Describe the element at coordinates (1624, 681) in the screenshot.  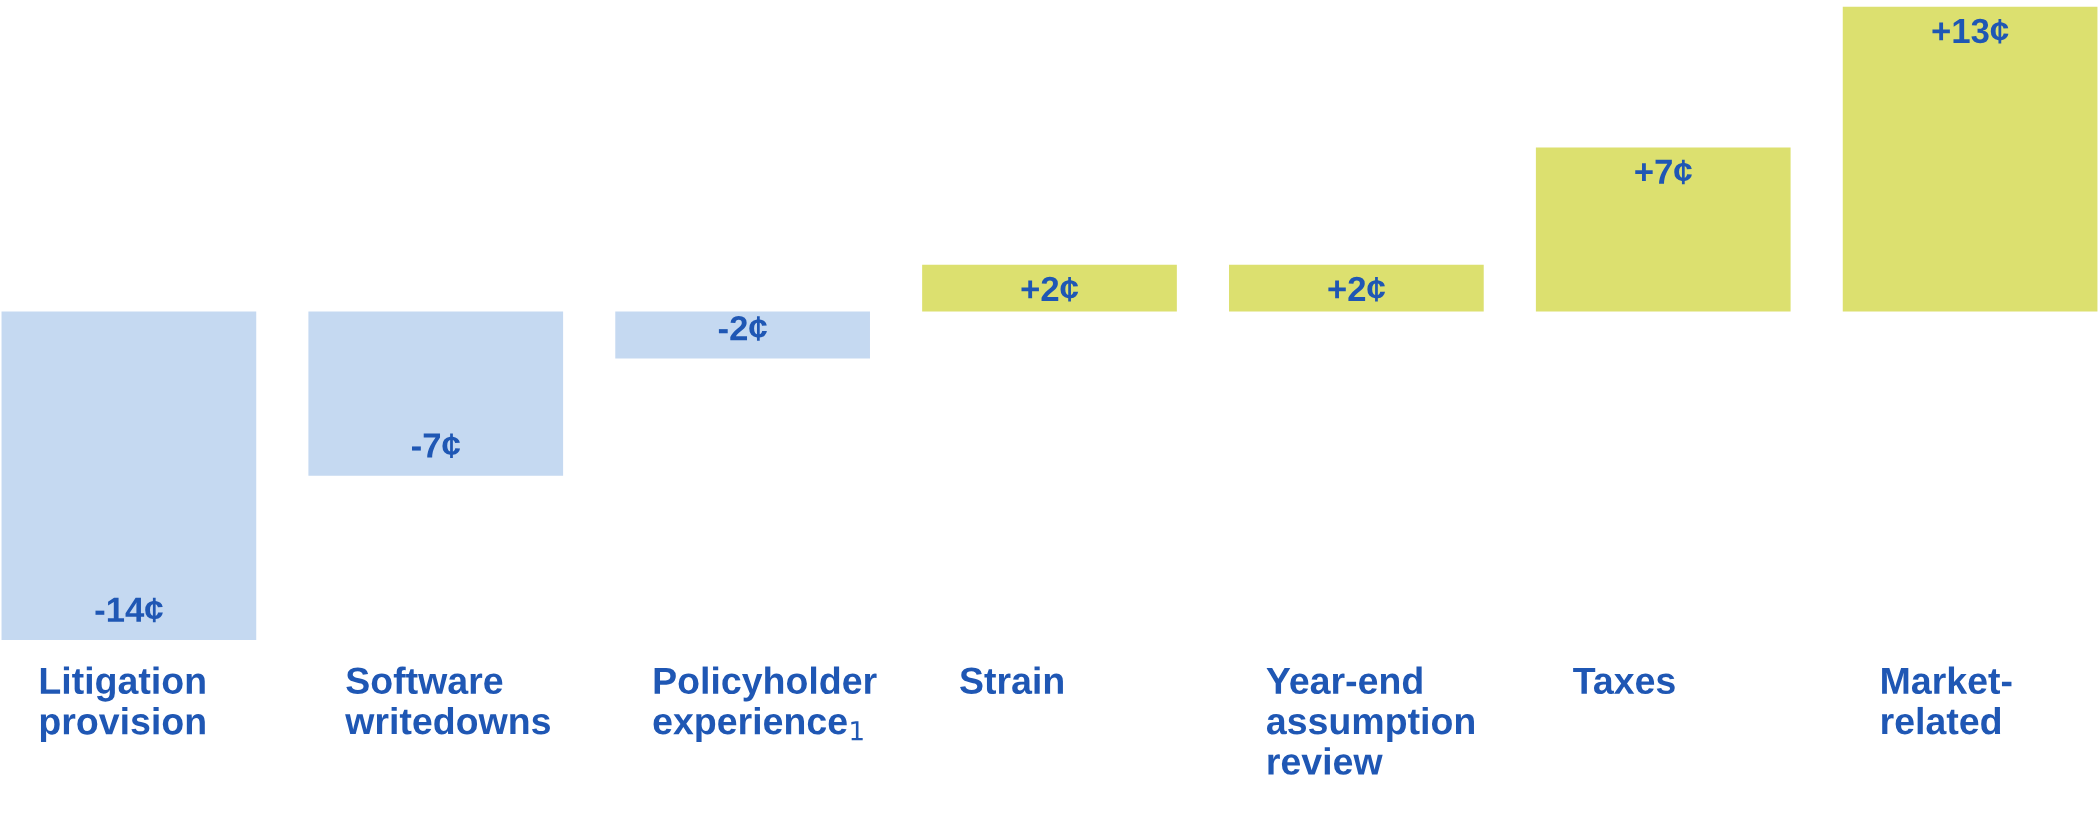
I see `x-tick-label: Taxes` at that location.